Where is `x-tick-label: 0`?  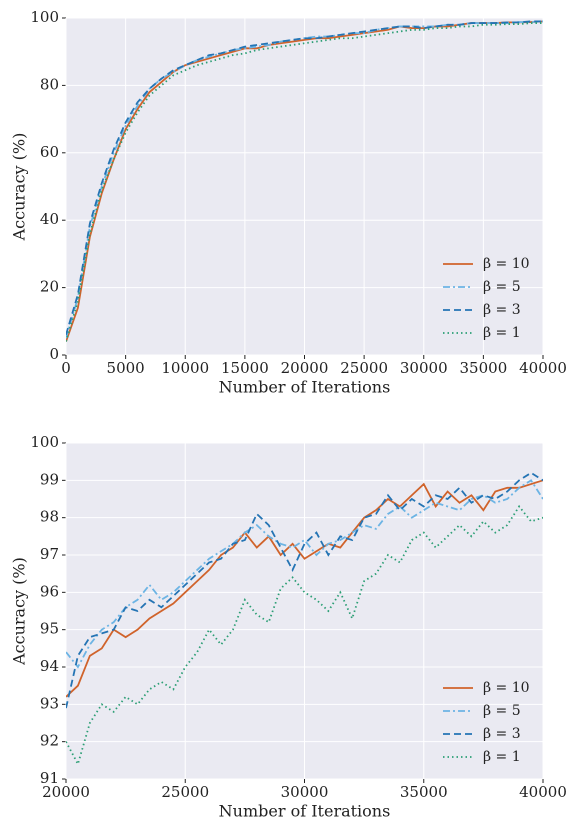 x-tick-label: 0 is located at coordinates (66, 368).